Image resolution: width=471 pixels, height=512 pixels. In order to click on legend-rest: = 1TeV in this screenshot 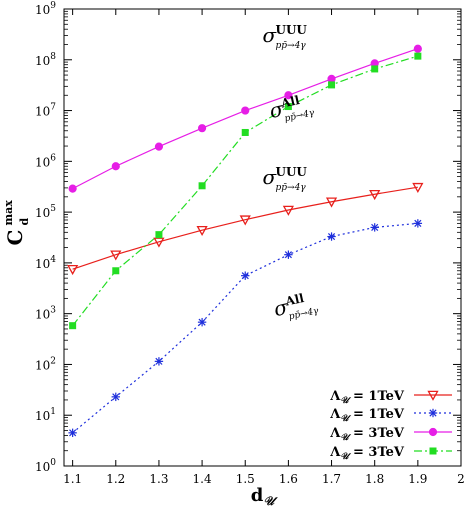, I will do `click(376, 396)`.